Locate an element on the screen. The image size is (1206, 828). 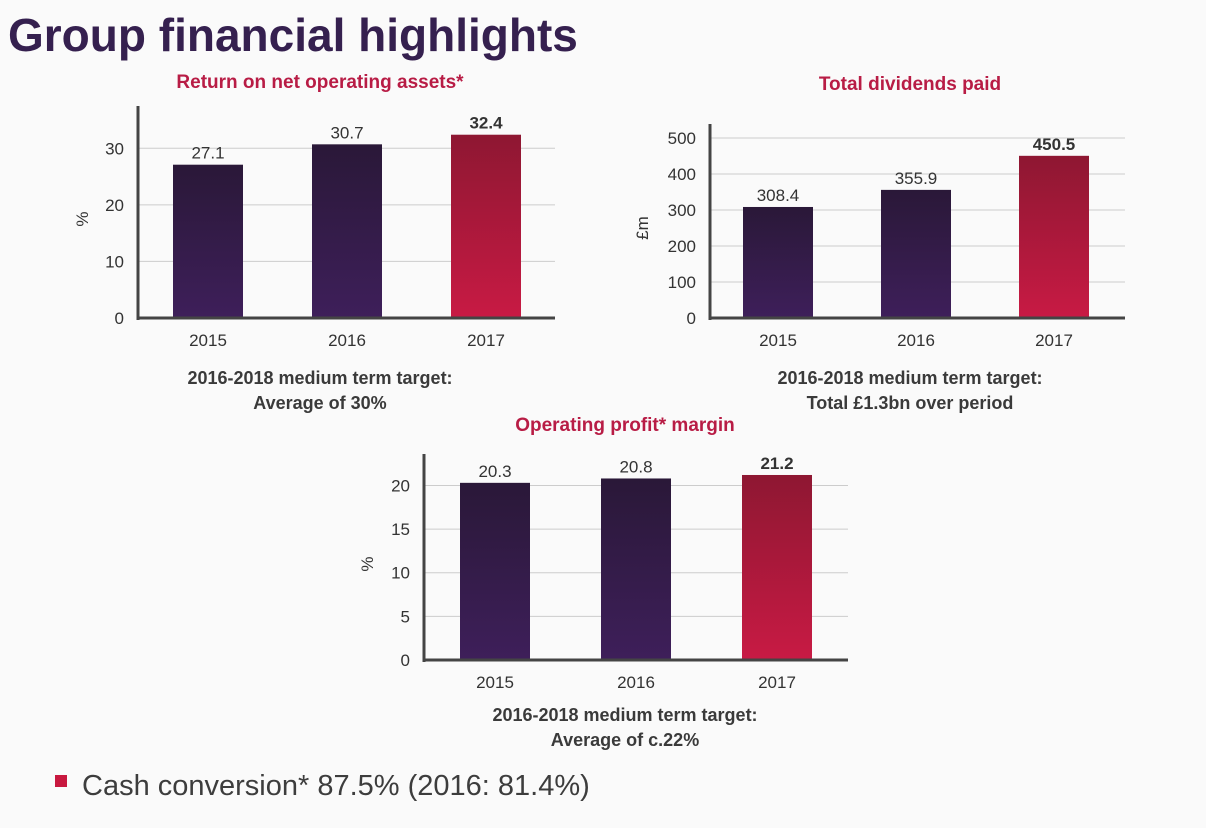
bullet-text: Cash conversion* 87.5% (2016: 81.4%) is located at coordinates (336, 786).